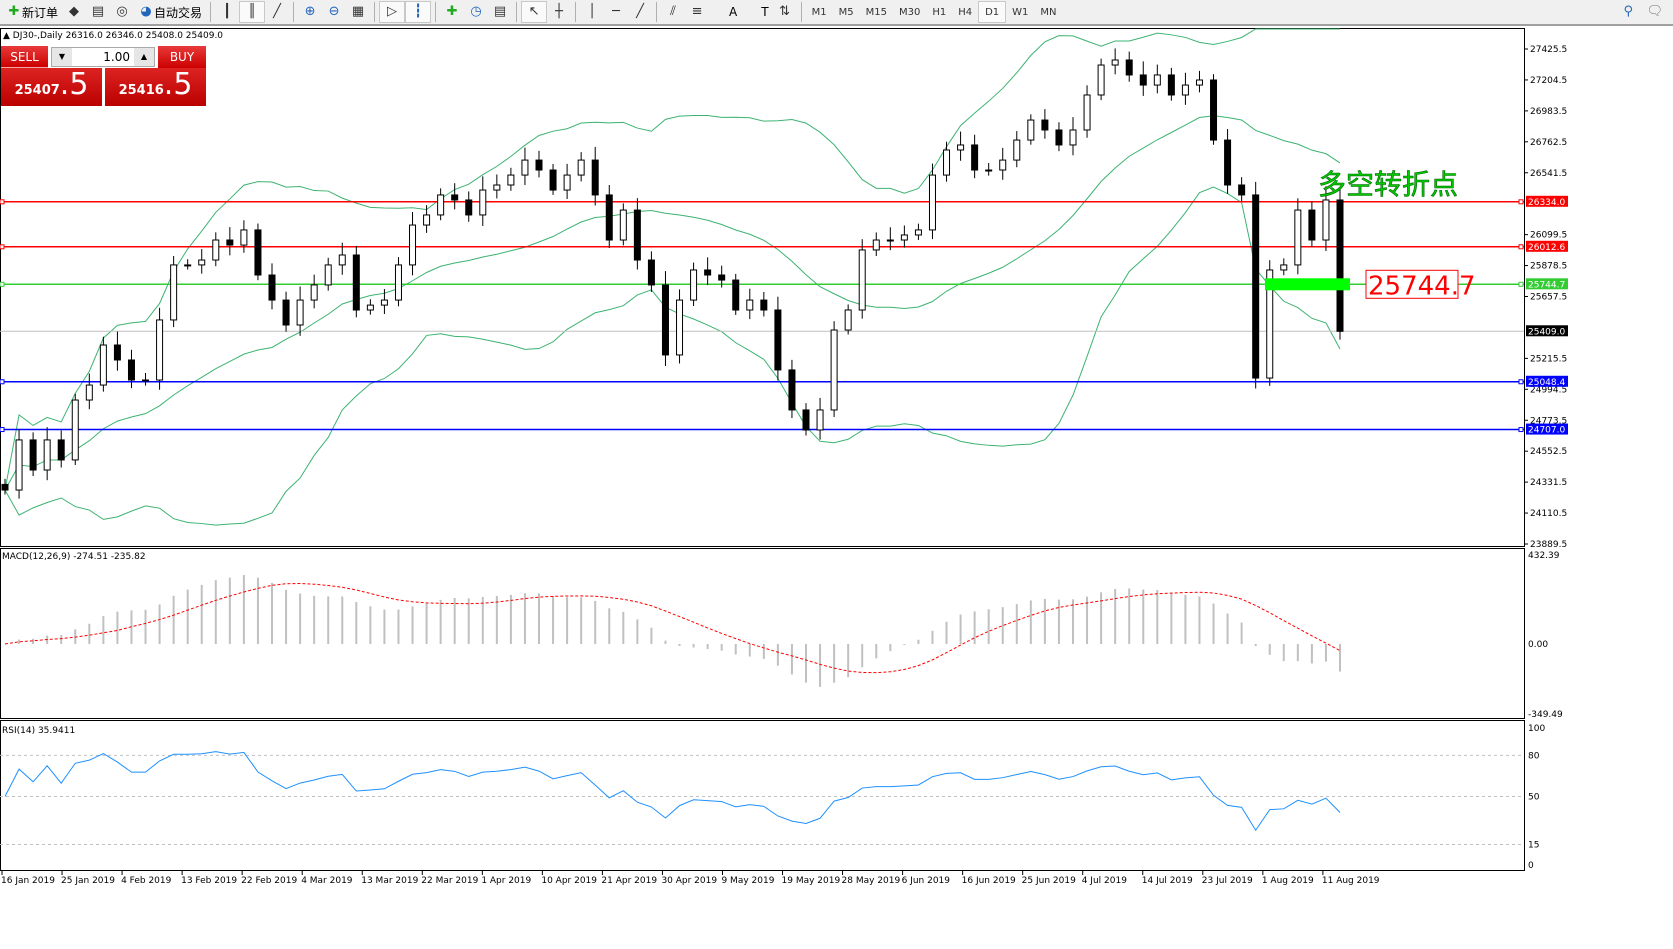 This screenshot has width=1673, height=949. I want to click on equidistant-channel-button: ⫽, so click(673, 12).